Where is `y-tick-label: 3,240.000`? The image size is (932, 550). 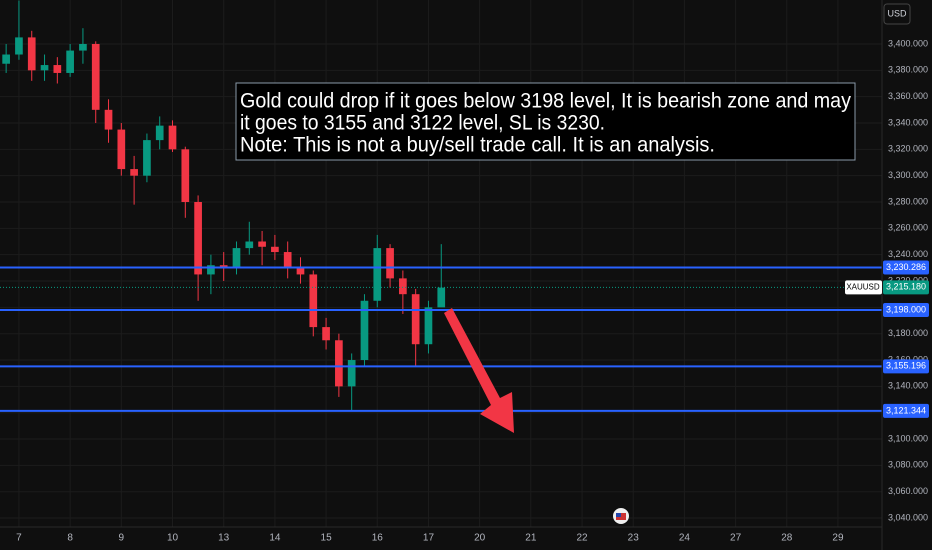 y-tick-label: 3,240.000 is located at coordinates (908, 254).